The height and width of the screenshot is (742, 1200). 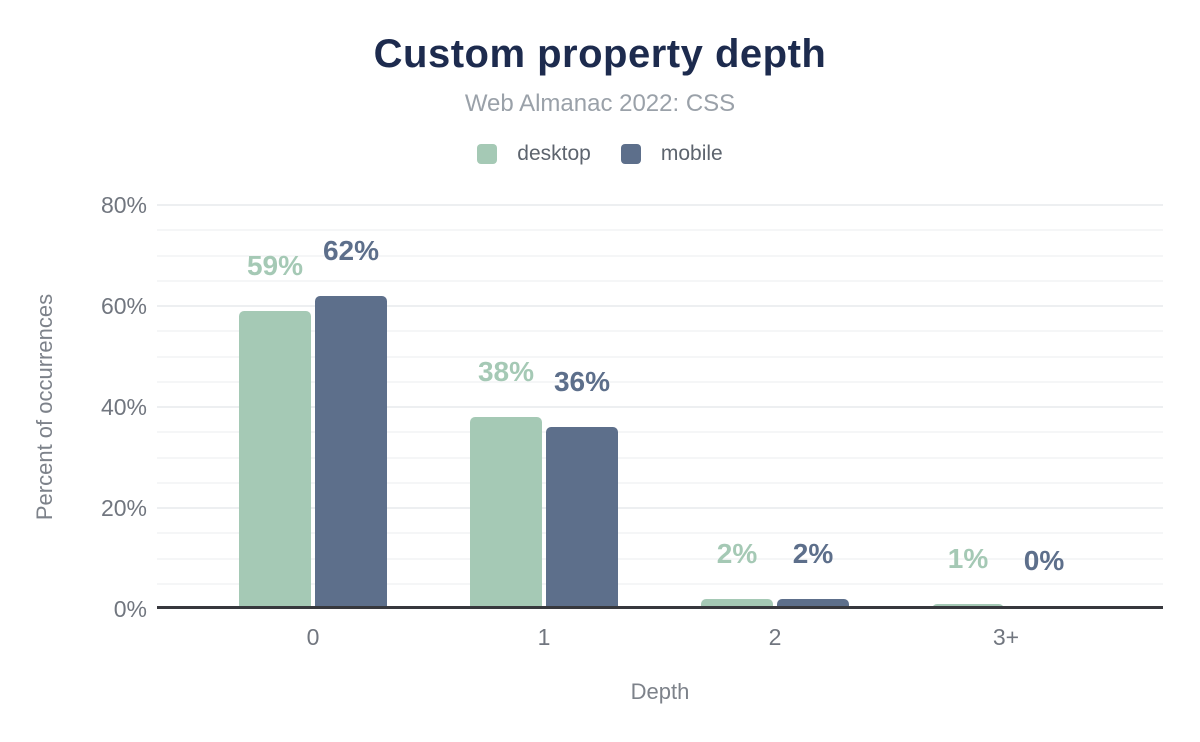 What do you see at coordinates (968, 558) in the screenshot?
I see `bar-label-desktop-3+: 1%` at bounding box center [968, 558].